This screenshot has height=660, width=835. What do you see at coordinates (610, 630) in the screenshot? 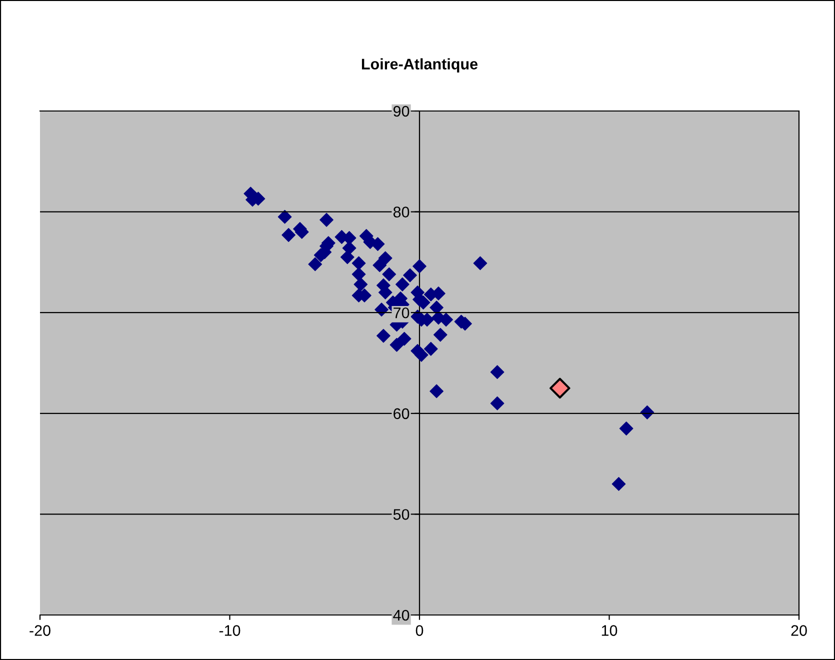
I see `x-tick-label: 10` at bounding box center [610, 630].